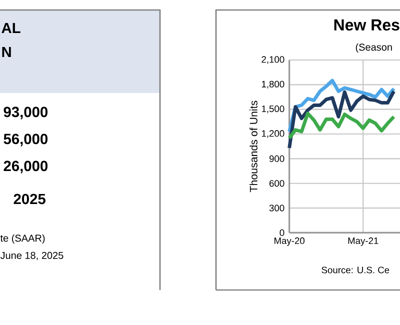  Describe the element at coordinates (367, 25) in the screenshot. I see `chart-title: New Res` at that location.